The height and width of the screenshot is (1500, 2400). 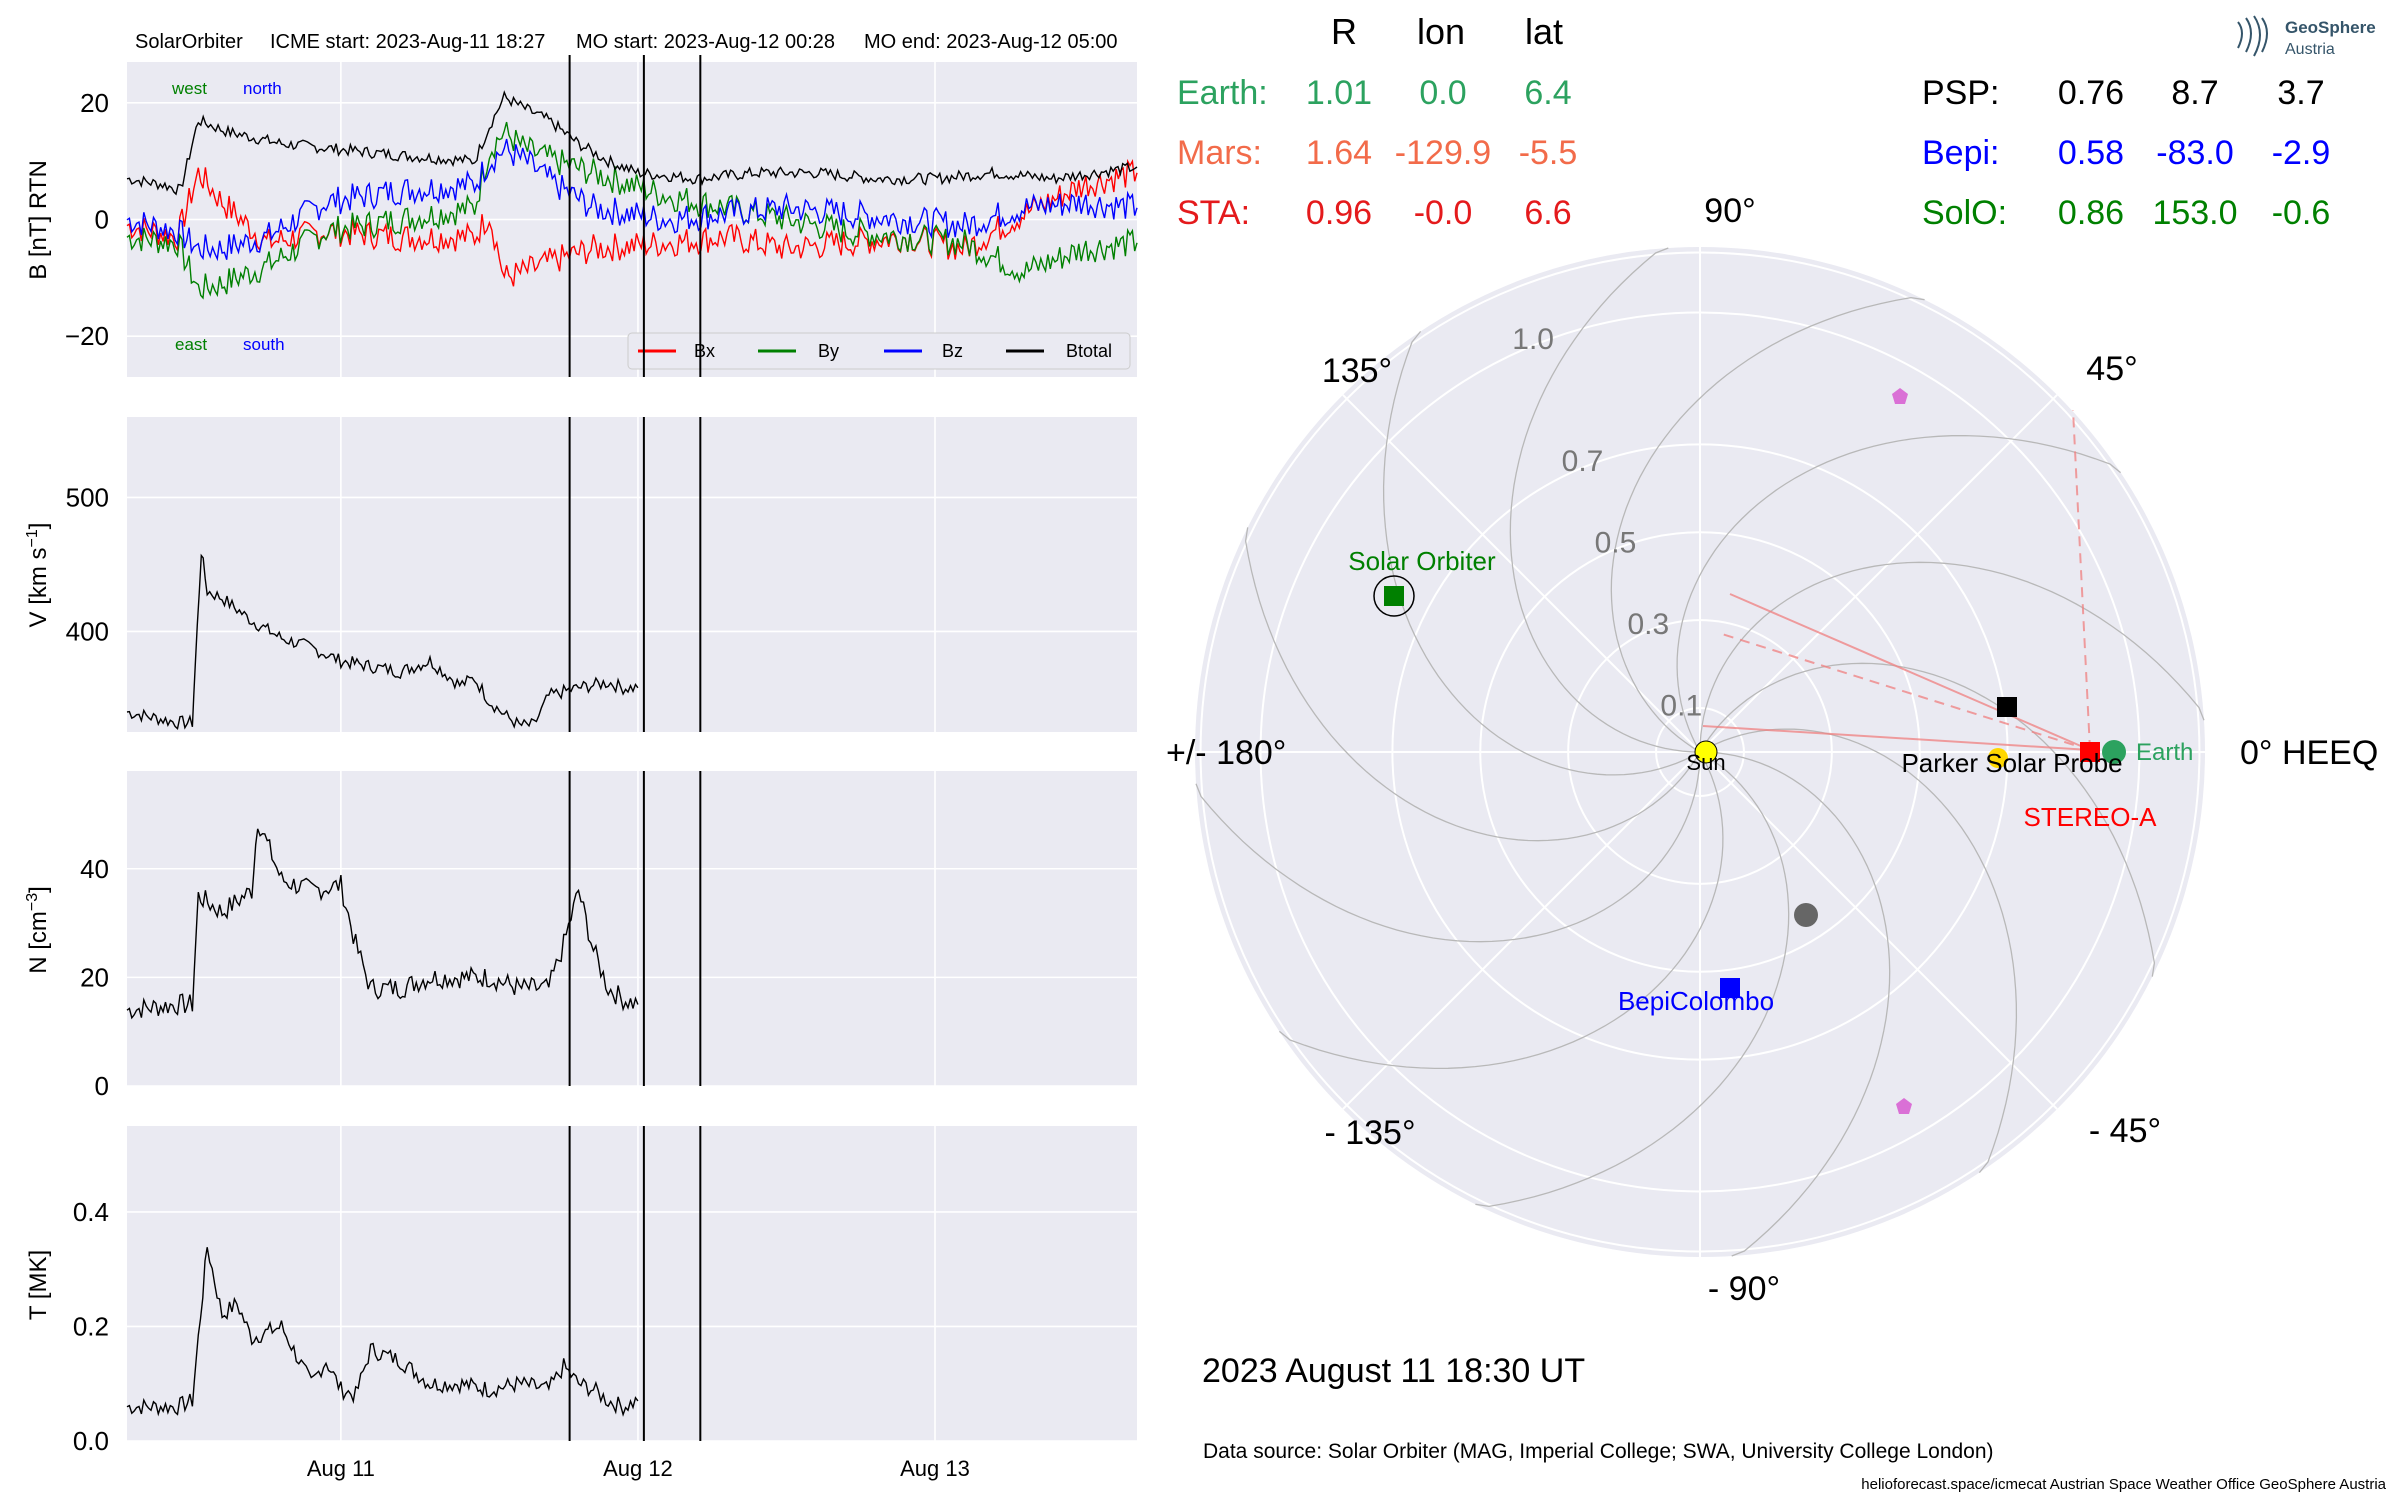 What do you see at coordinates (262, 88) in the screenshot?
I see `label-north: north` at bounding box center [262, 88].